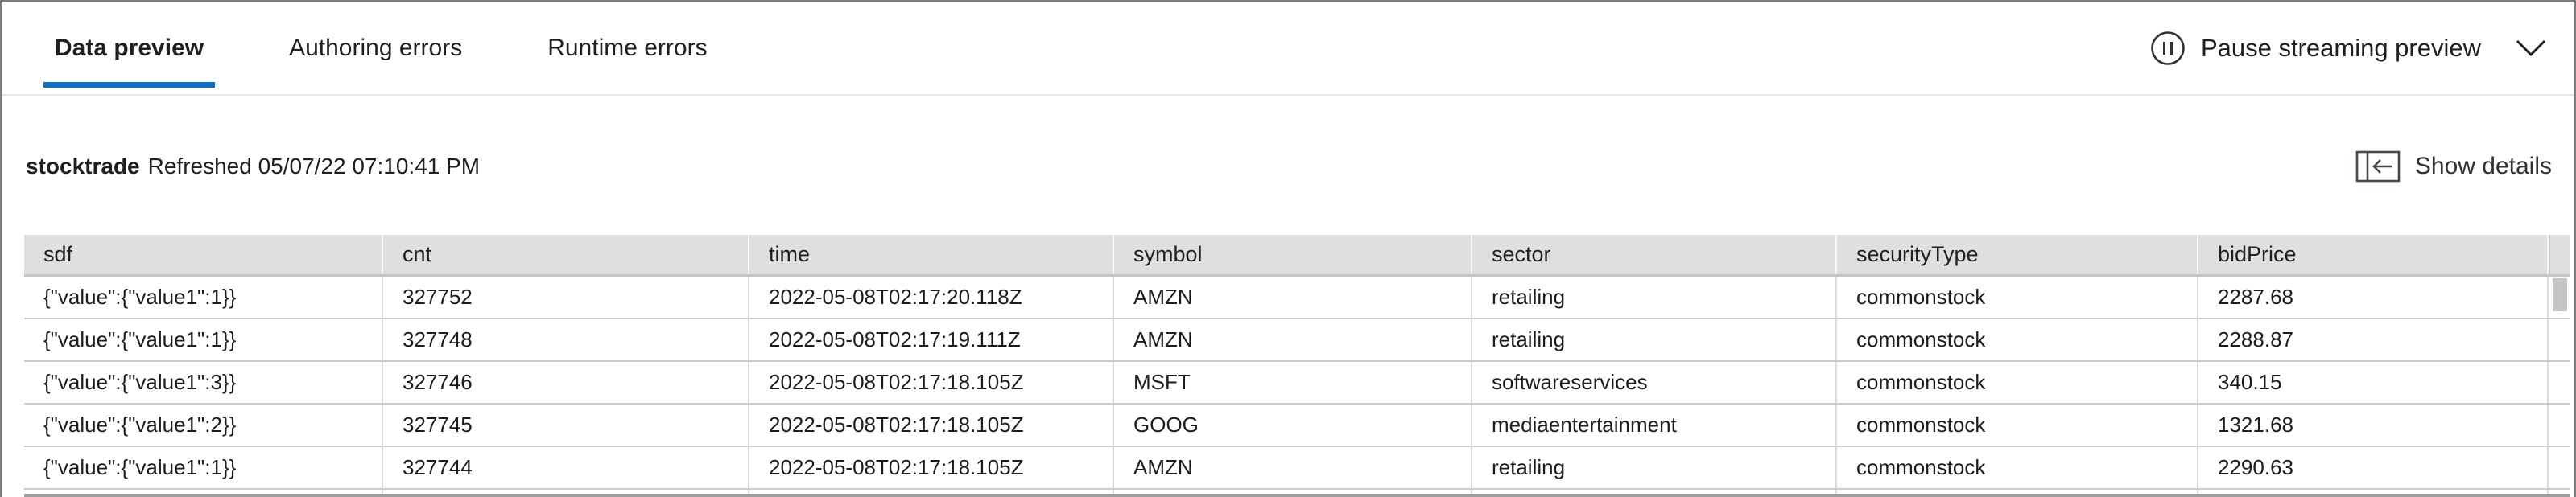 This screenshot has height=497, width=2576. Describe the element at coordinates (314, 166) in the screenshot. I see `refreshed-text: Refreshed 05/07/22 07:10:41 PM` at that location.